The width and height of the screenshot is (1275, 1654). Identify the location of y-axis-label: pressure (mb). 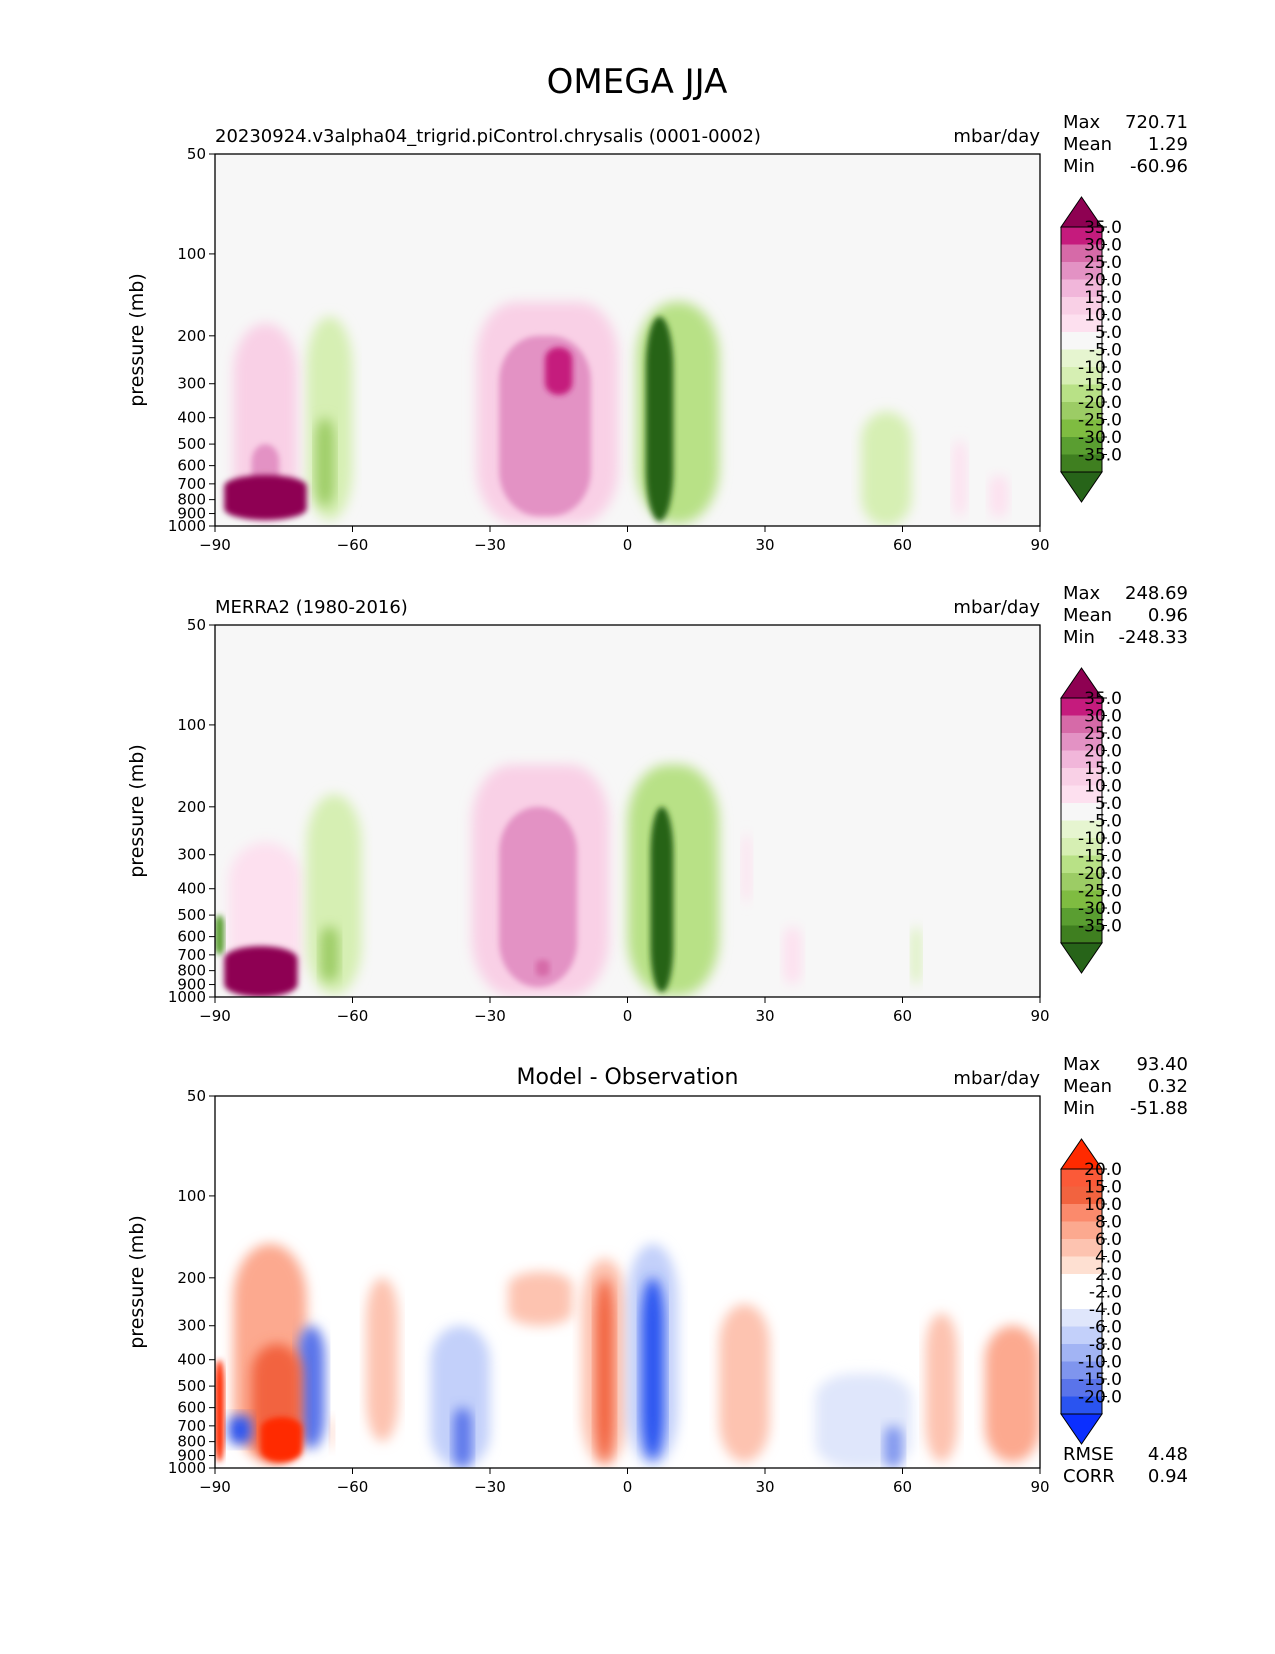
(137, 811).